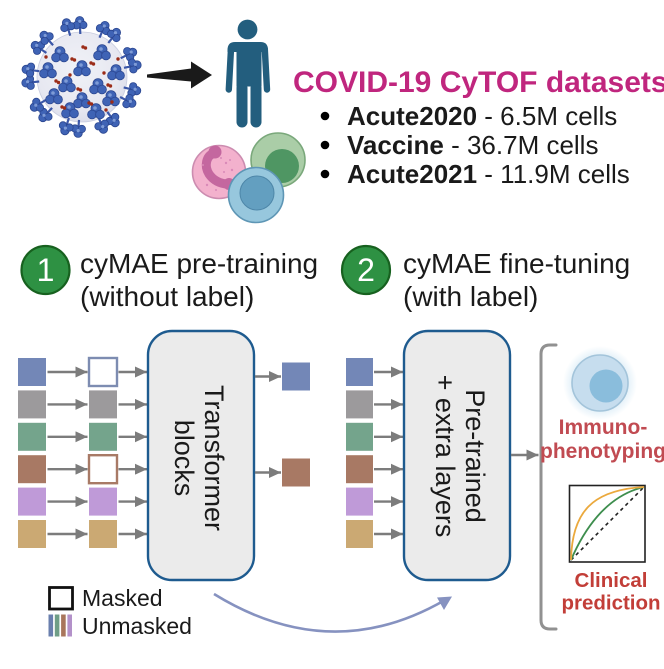 The height and width of the screenshot is (669, 664). I want to click on svg-text: phenotyping, so click(602, 451).